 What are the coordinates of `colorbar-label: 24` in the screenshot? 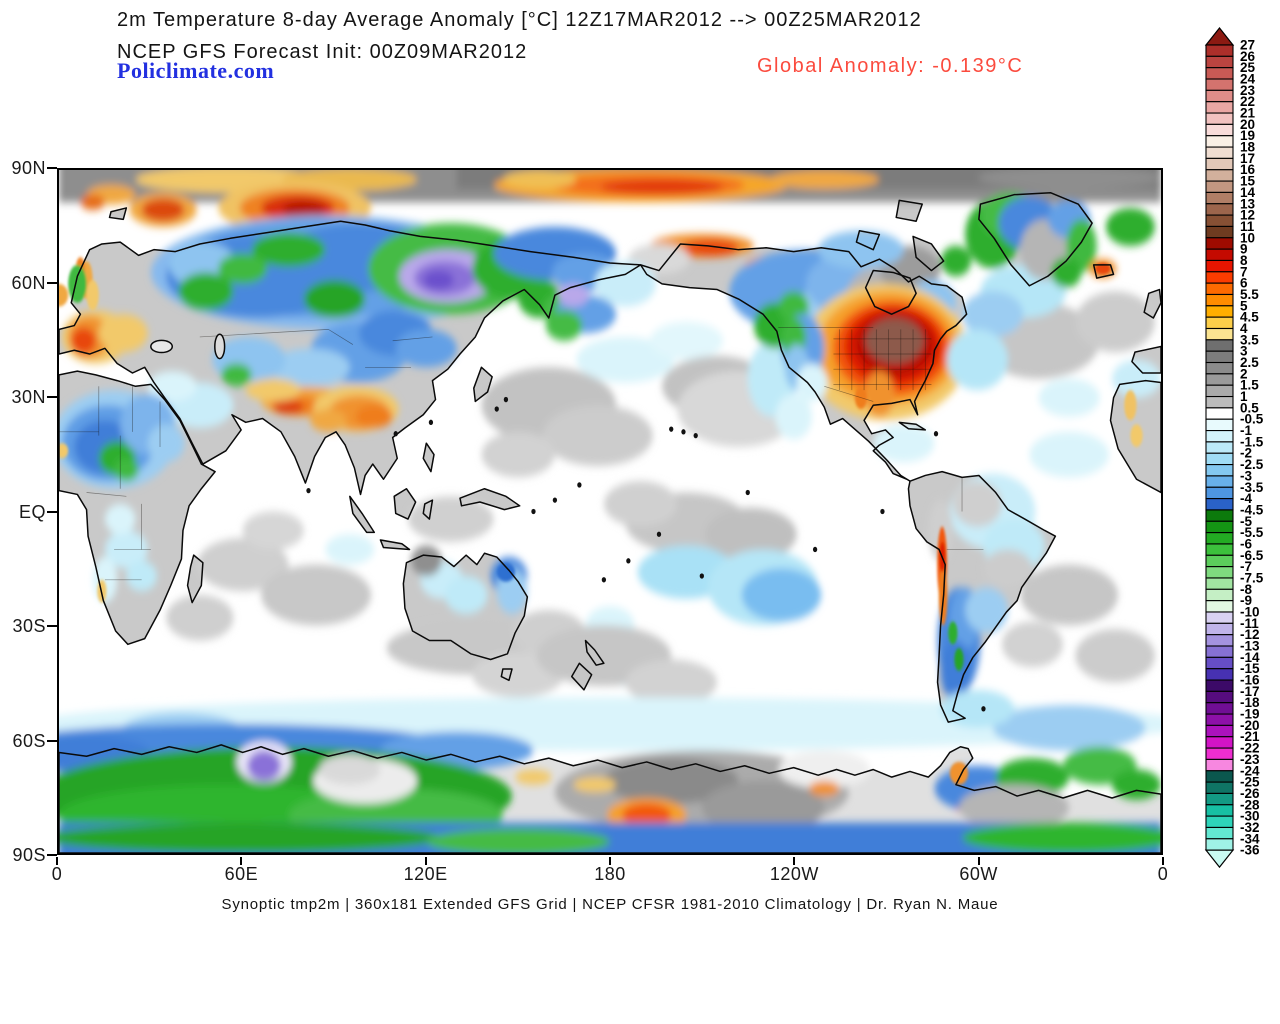 It's located at (1248, 79).